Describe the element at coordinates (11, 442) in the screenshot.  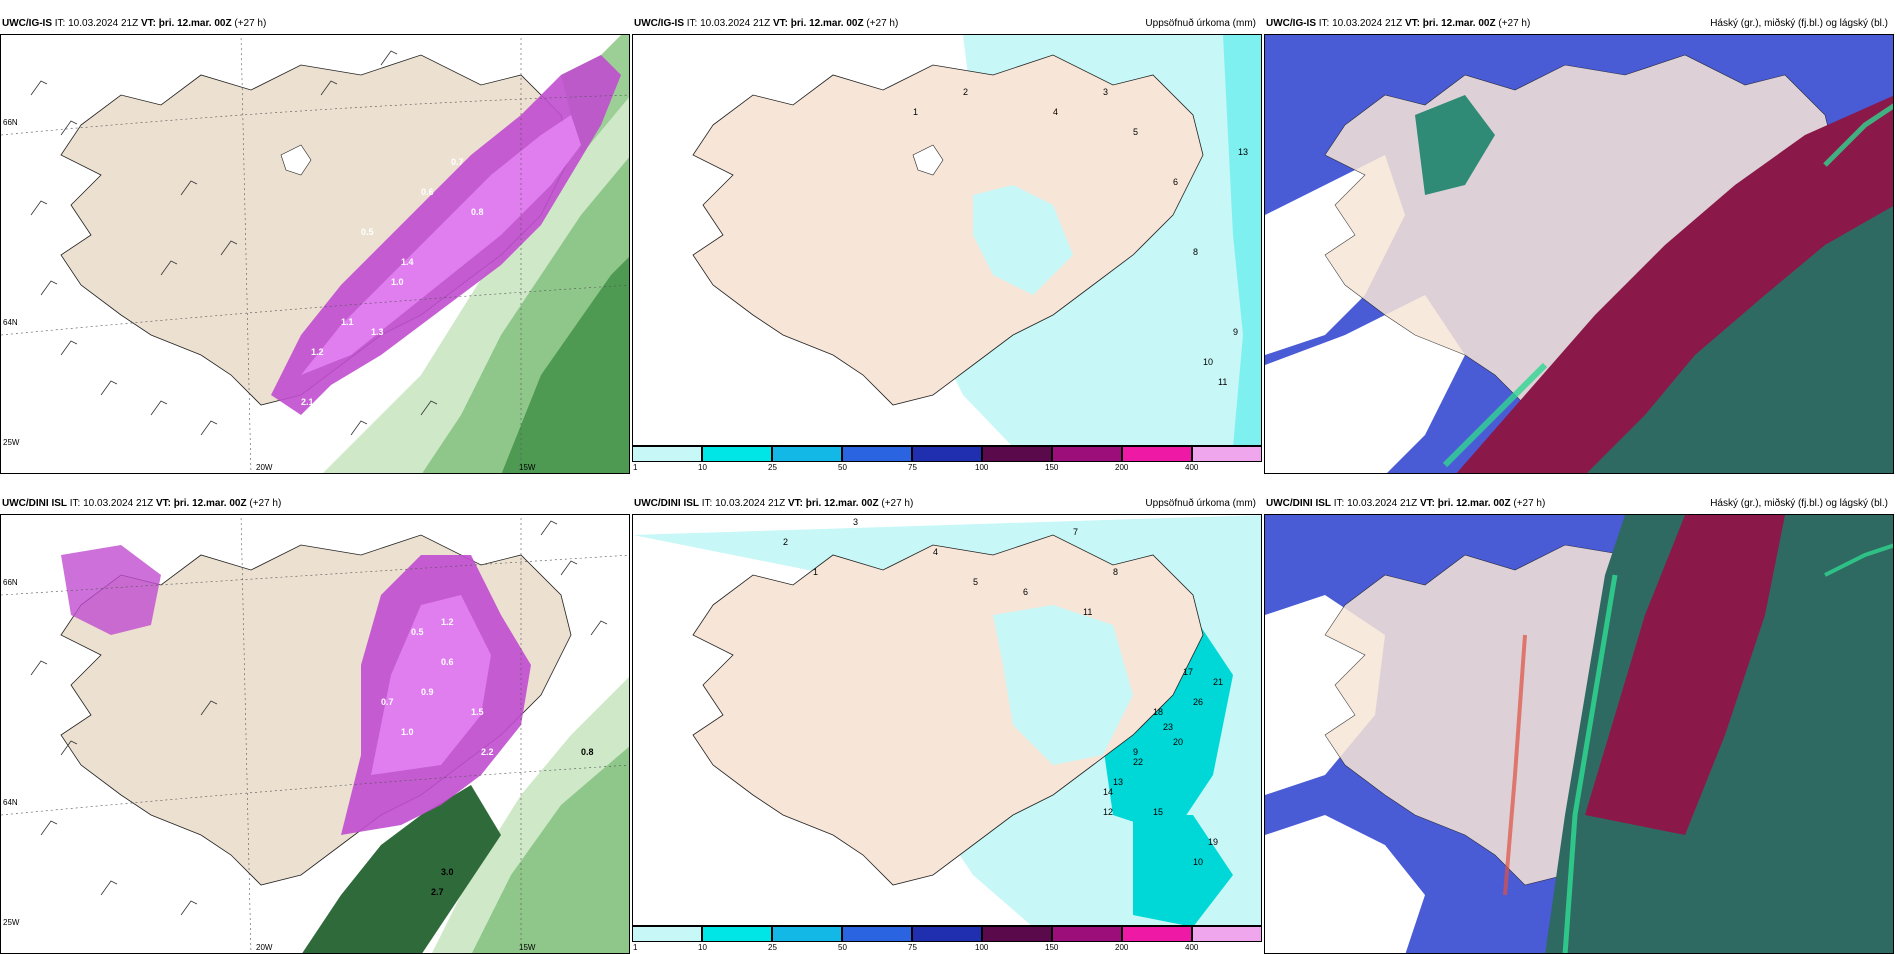
I see `lat-label: 25W` at that location.